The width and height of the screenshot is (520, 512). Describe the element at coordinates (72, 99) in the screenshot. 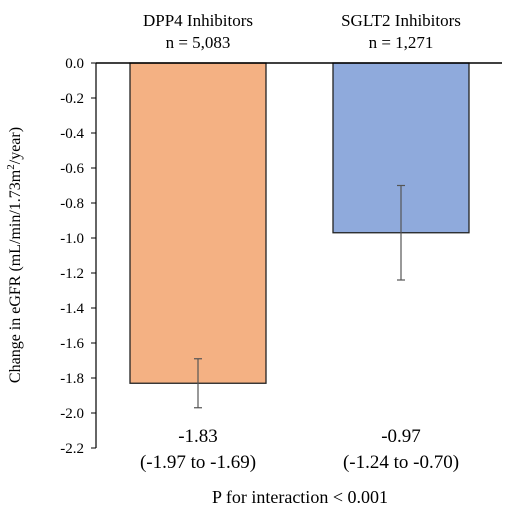

I see `y-tick-label: -0.2` at that location.